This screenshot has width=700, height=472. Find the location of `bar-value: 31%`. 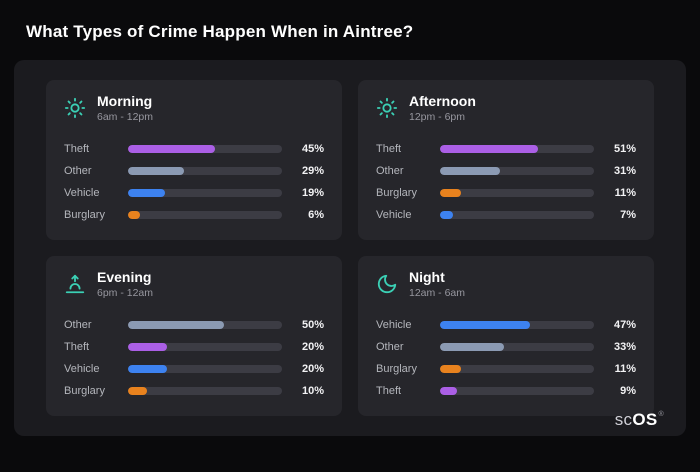

bar-value: 31% is located at coordinates (624, 171).